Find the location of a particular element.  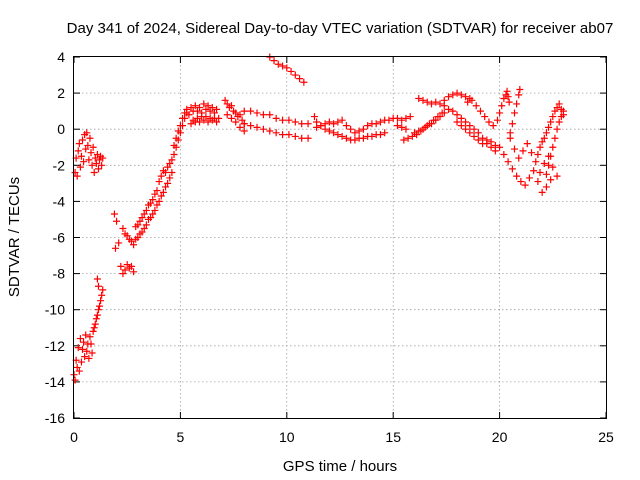

x-tick-label: 10 is located at coordinates (287, 437).